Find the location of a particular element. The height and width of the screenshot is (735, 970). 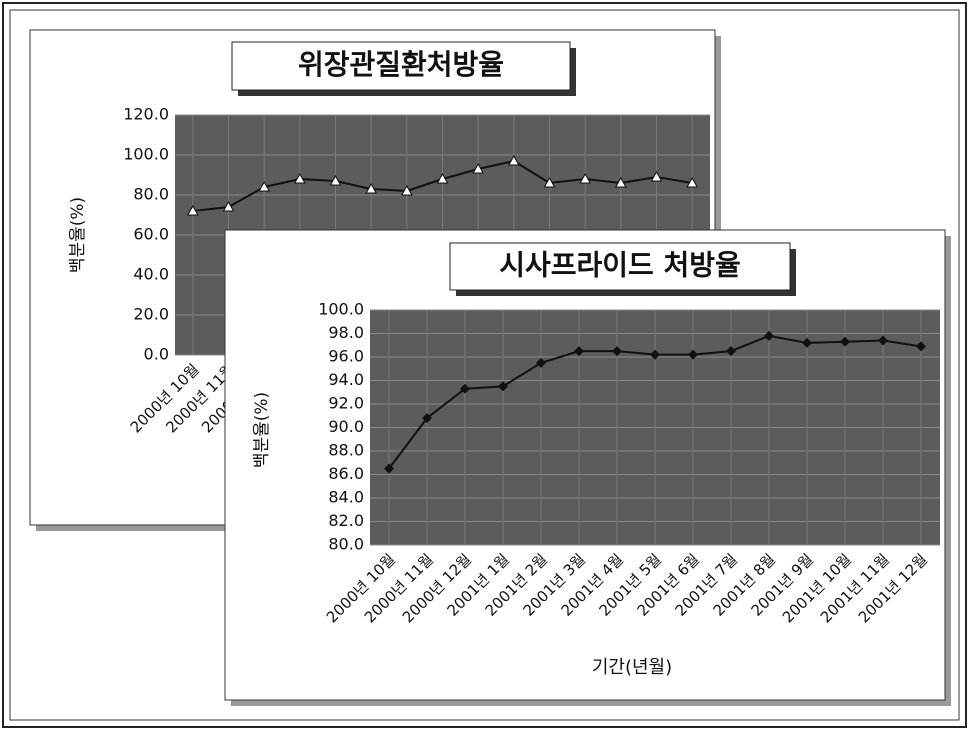

y-tick-label: 86.0 is located at coordinates (346, 473).